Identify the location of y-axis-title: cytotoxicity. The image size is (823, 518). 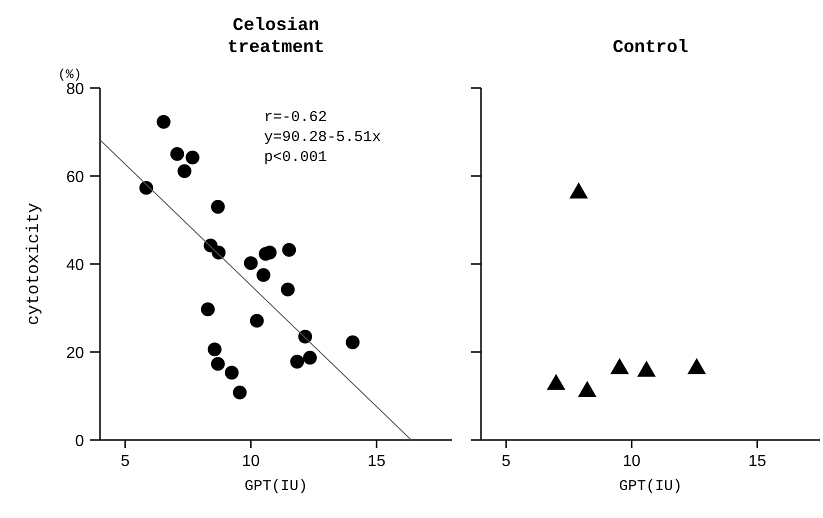
(34, 264).